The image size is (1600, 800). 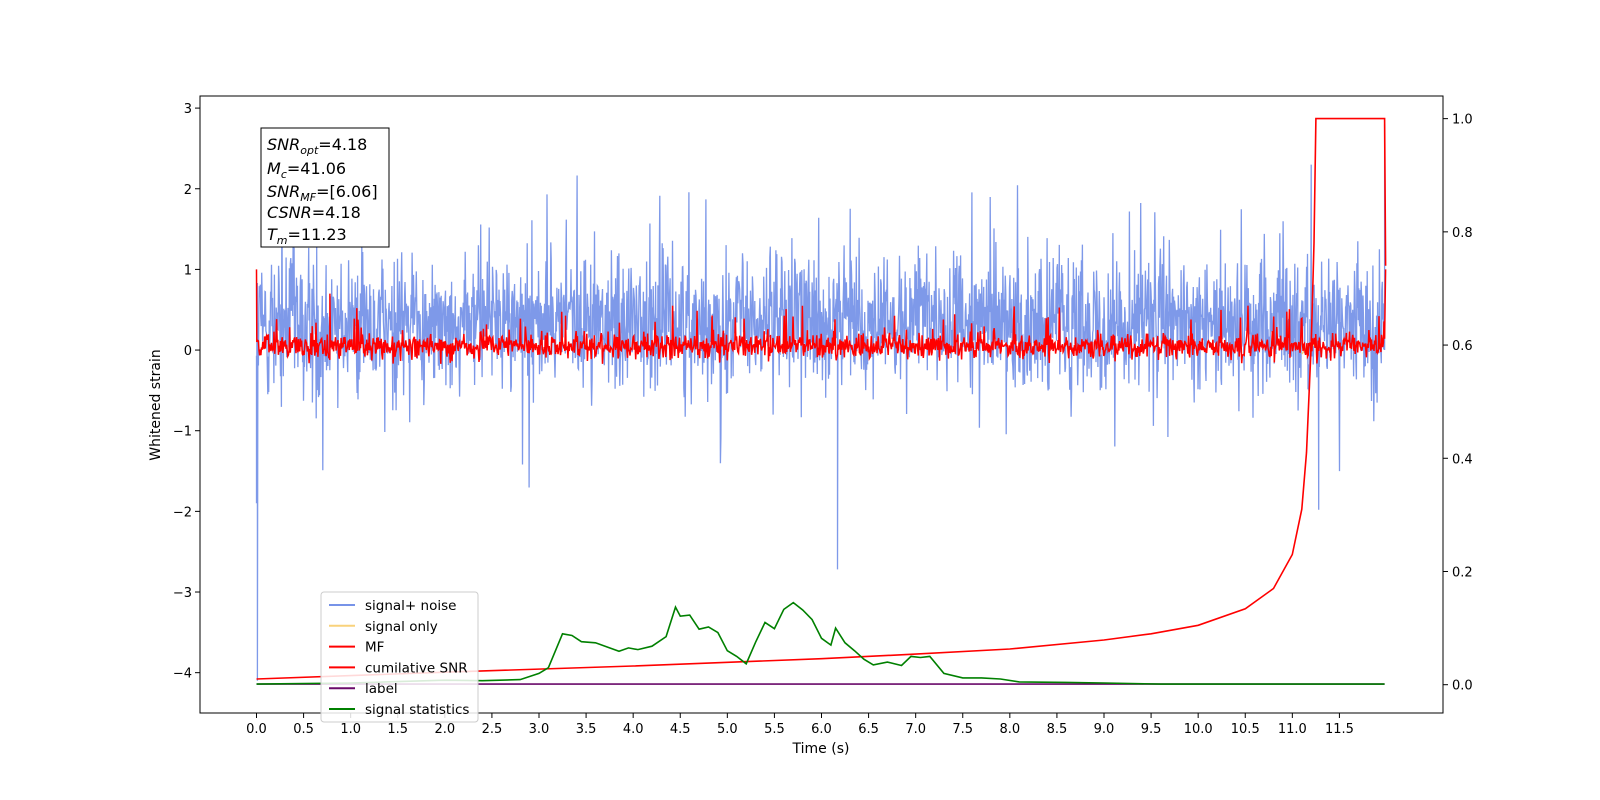 I want to click on y2-tick-label: 1.0, so click(x=1462, y=120).